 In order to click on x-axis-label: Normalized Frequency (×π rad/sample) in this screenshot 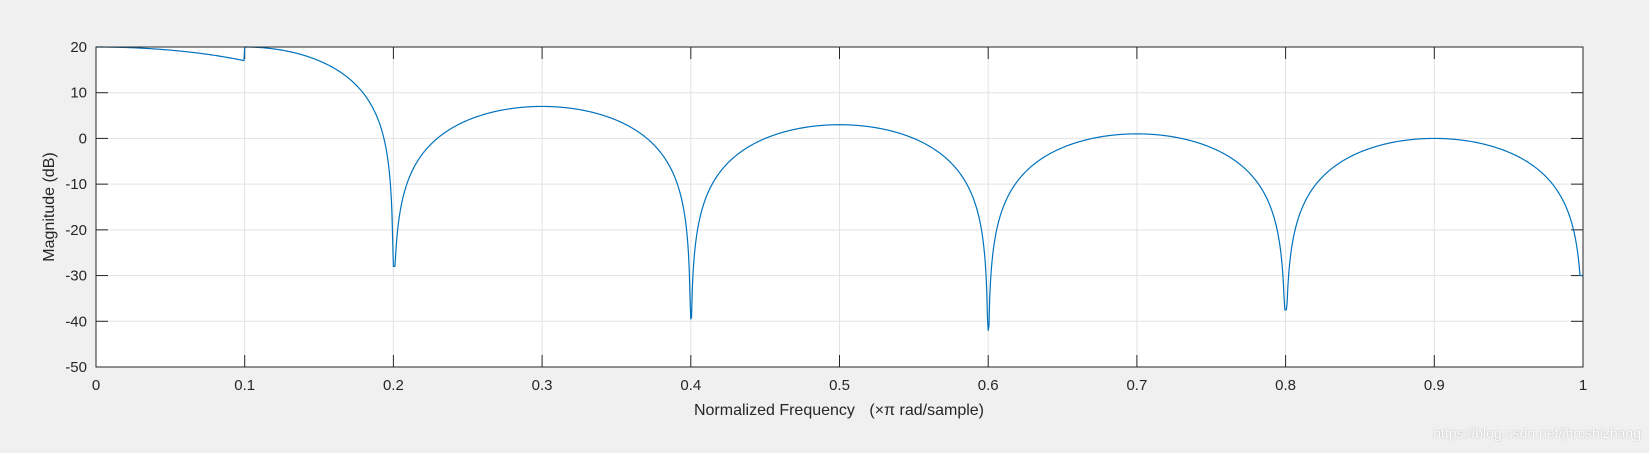, I will do `click(839, 410)`.